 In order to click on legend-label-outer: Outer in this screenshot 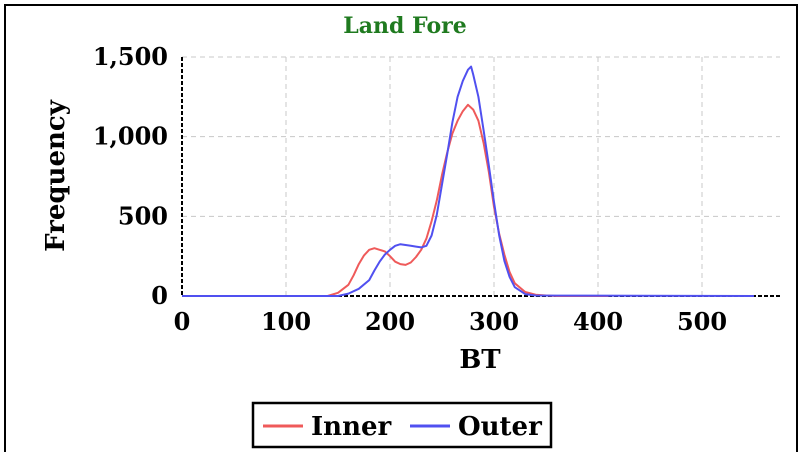, I will do `click(500, 427)`.